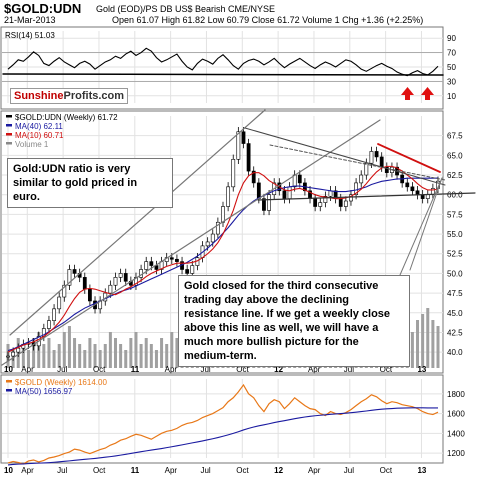  I want to click on rsi-y-tick-label: 90, so click(451, 38).